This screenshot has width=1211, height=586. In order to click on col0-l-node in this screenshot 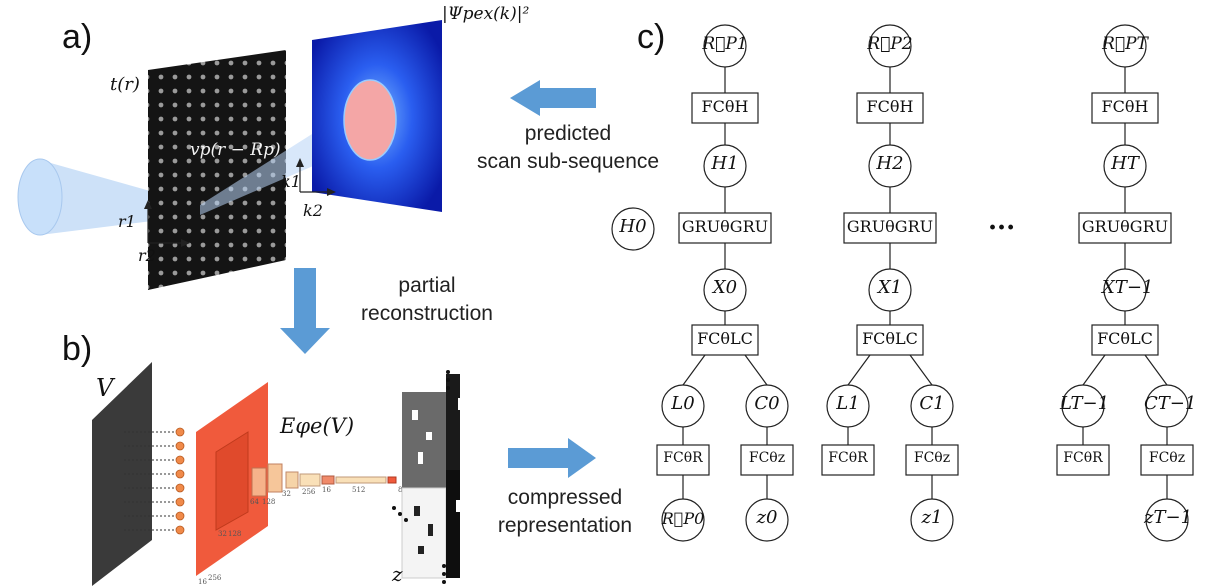, I will do `click(683, 406)`.